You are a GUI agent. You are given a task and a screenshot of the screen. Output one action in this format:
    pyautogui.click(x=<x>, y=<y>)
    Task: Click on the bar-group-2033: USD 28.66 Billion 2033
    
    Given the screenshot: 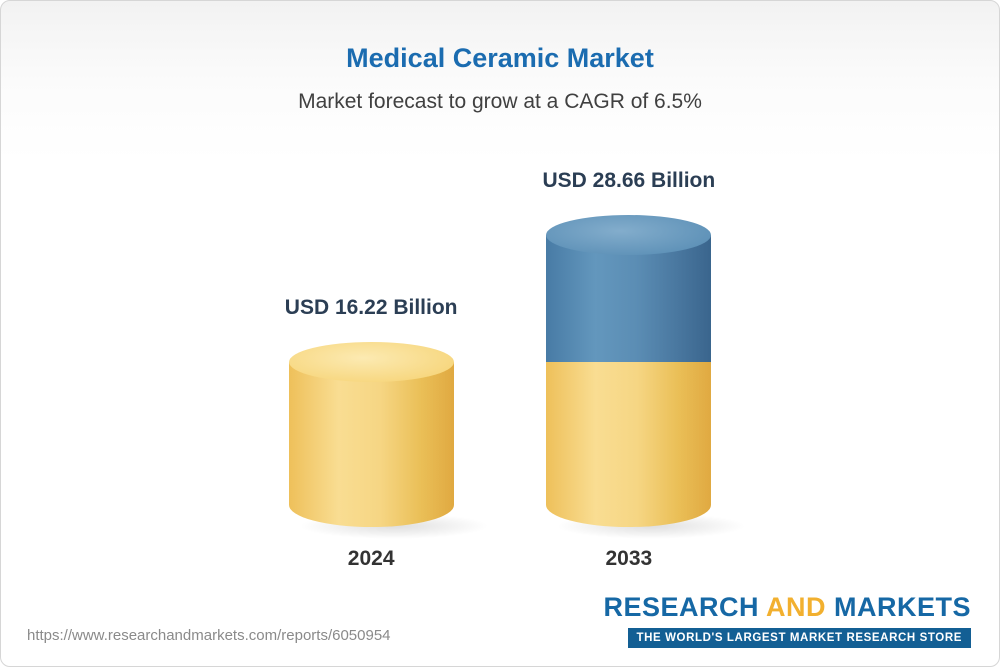 What is the action you would take?
    pyautogui.click(x=644, y=369)
    